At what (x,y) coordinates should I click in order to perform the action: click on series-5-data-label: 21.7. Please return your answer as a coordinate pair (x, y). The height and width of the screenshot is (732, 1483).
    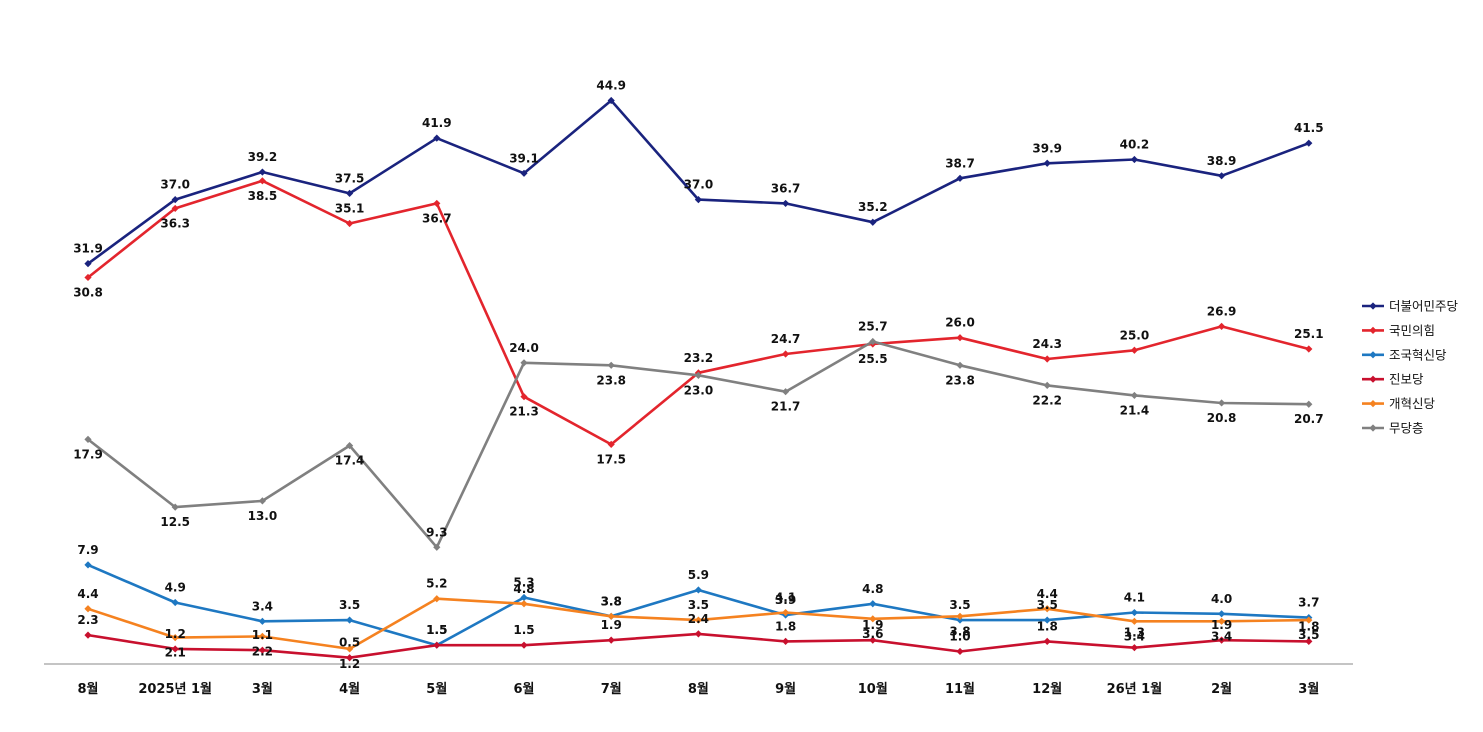
    Looking at the image, I should click on (786, 407).